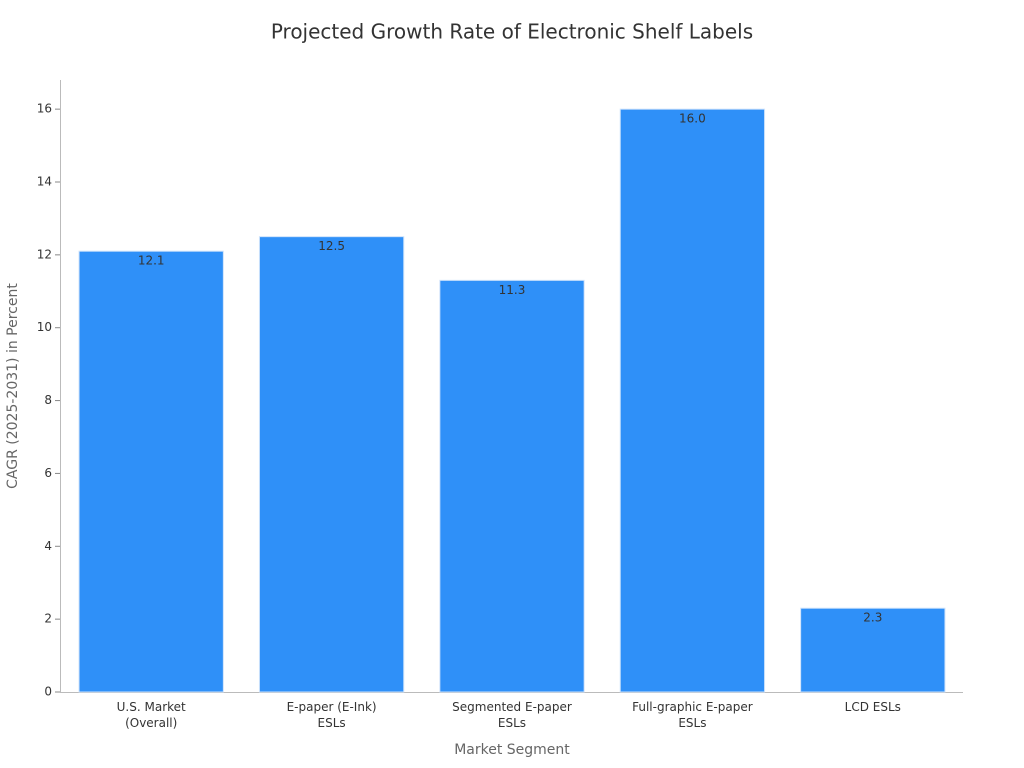  I want to click on y-axis-title: CAGR (2025-2031) in Percent, so click(13, 386).